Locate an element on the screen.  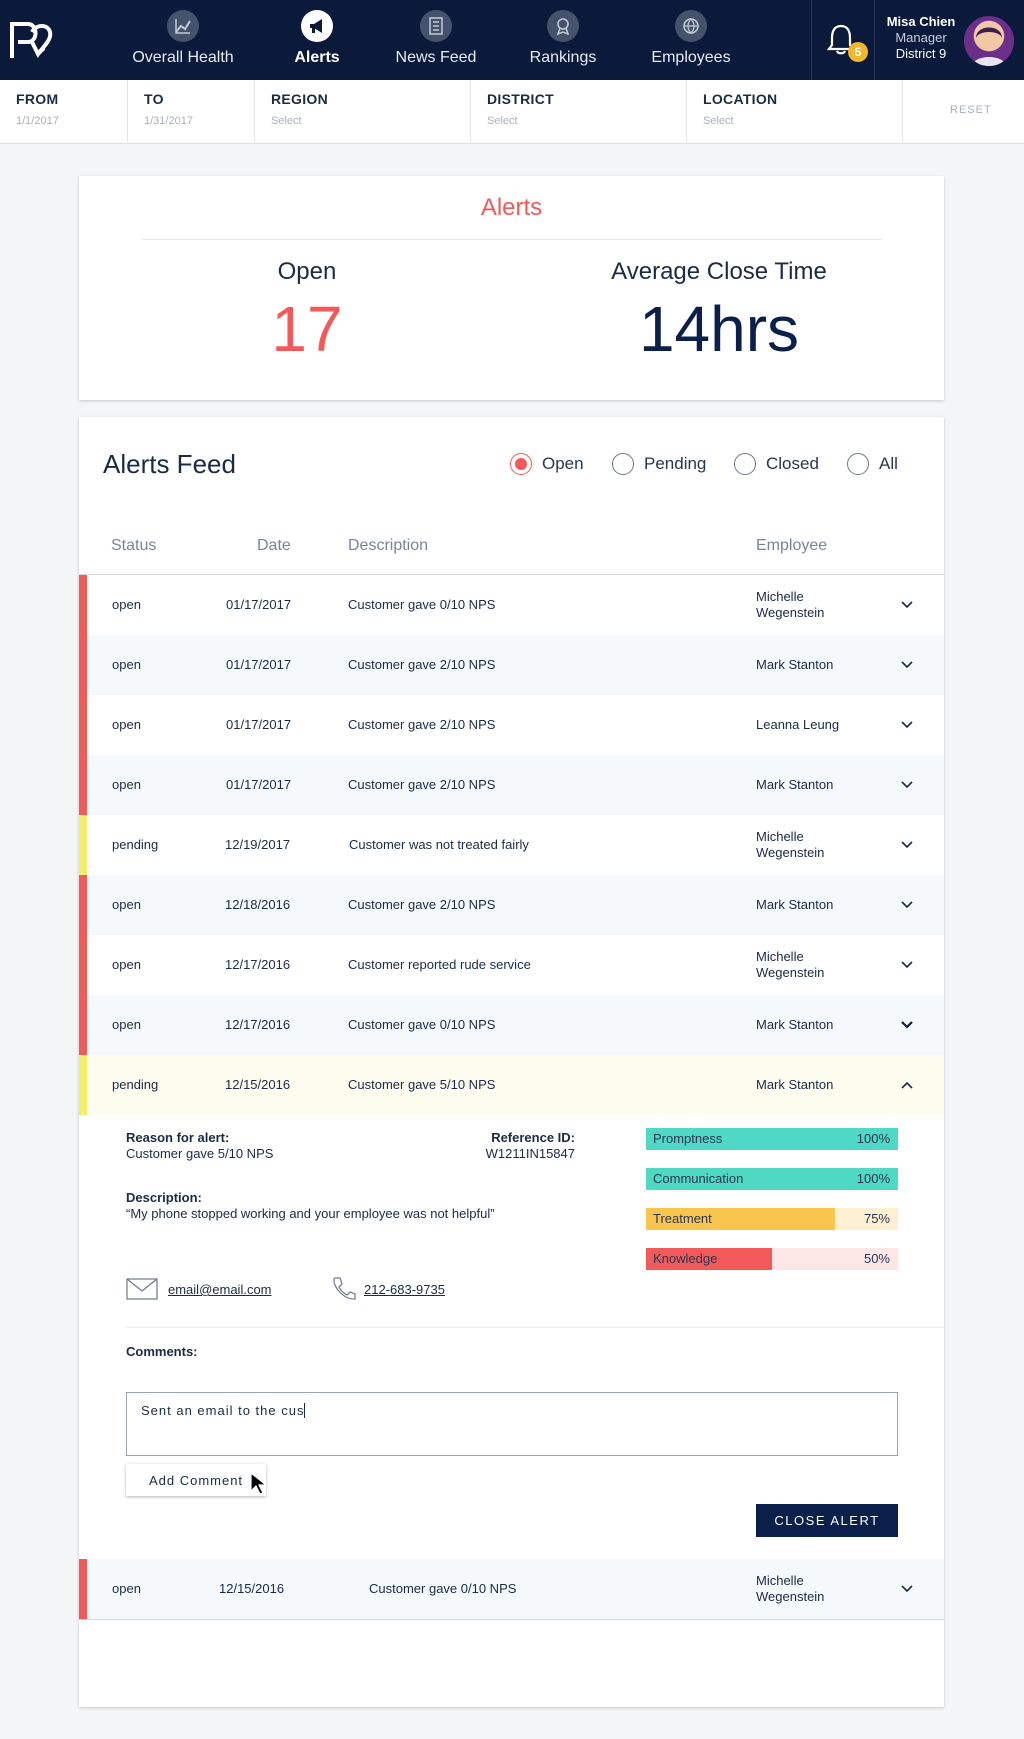
nav-label: Alerts is located at coordinates (317, 57).